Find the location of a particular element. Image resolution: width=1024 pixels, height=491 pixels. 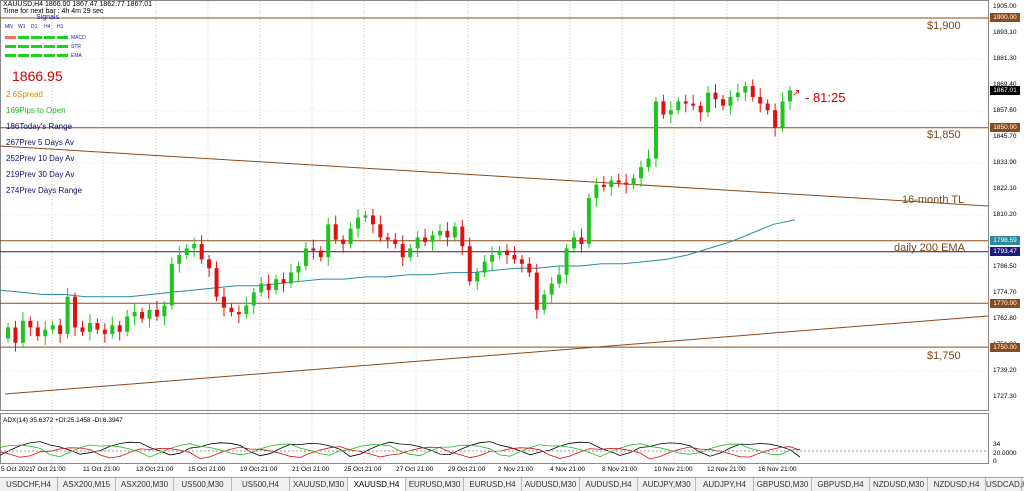

time-tick: 8 Nov 21:00 is located at coordinates (620, 469).